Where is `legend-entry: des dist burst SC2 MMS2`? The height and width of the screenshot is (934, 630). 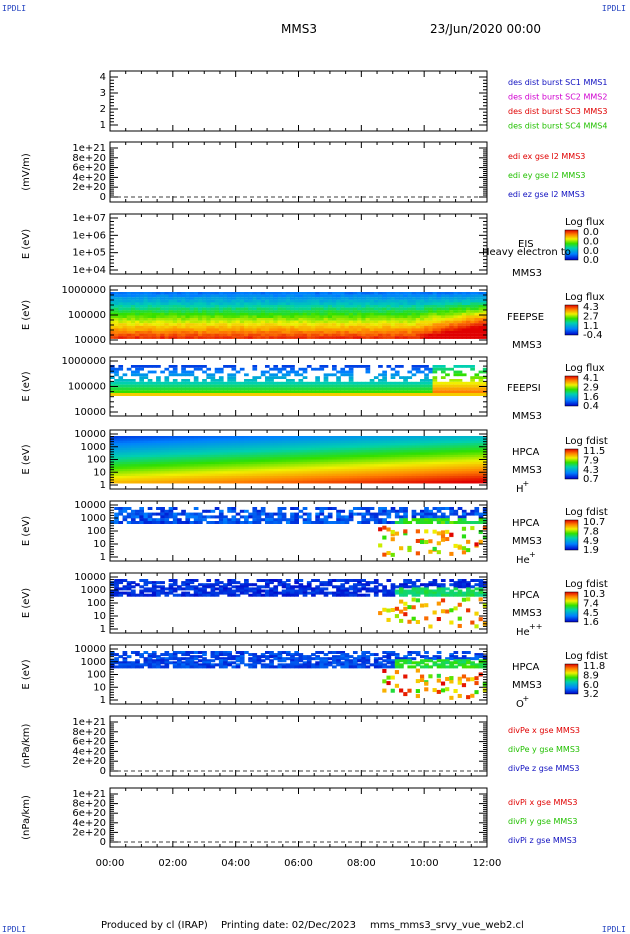 legend-entry: des dist burst SC2 MMS2 is located at coordinates (557, 97).